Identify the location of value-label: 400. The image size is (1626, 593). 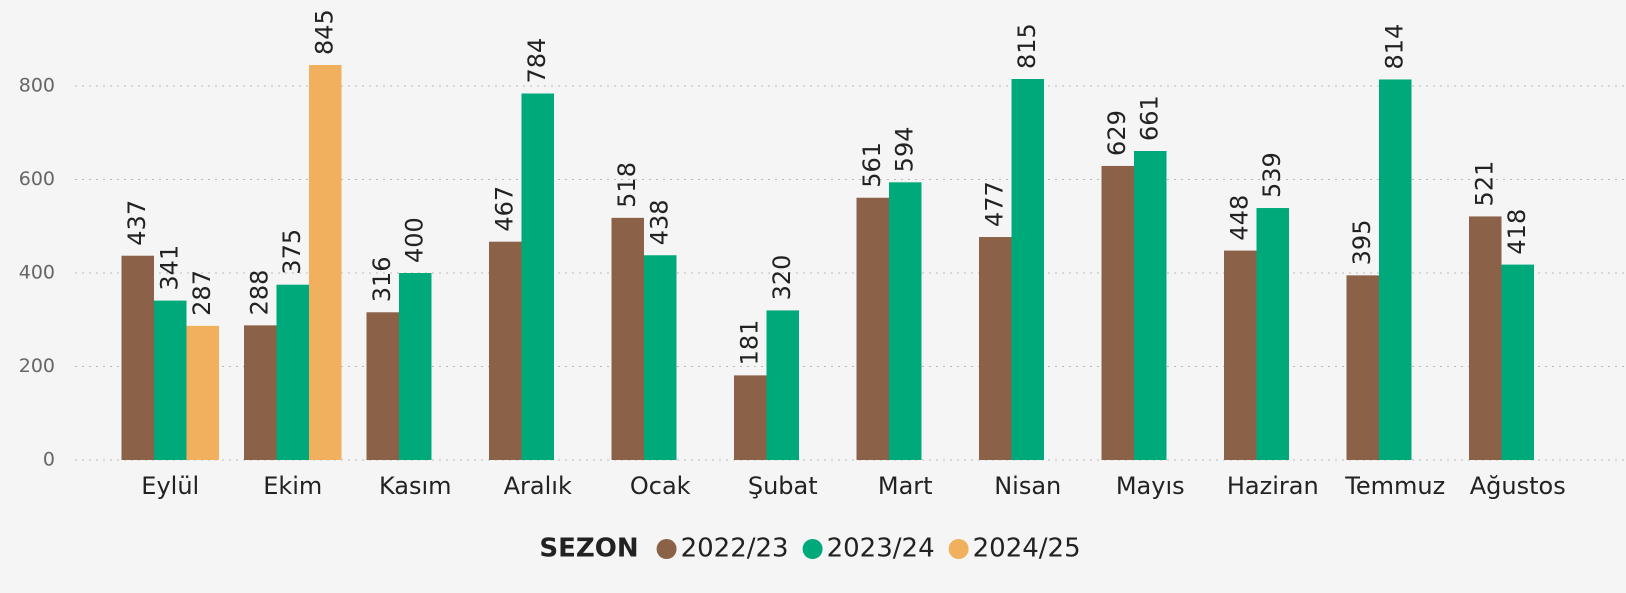
(414, 240).